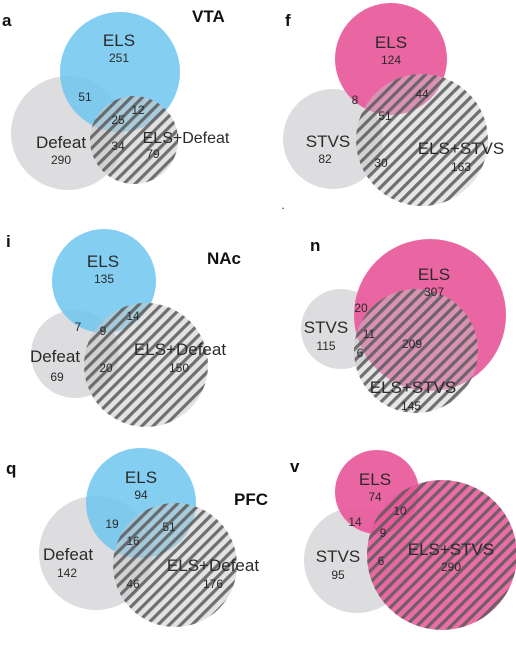  I want to click on defeat-combo-count: 20, so click(106, 368).